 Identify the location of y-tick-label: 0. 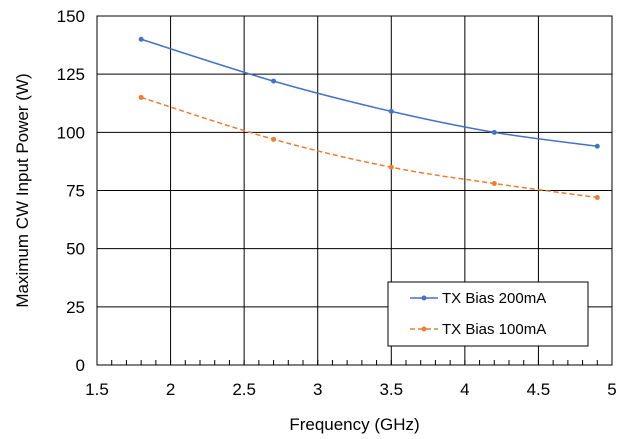
(80, 365).